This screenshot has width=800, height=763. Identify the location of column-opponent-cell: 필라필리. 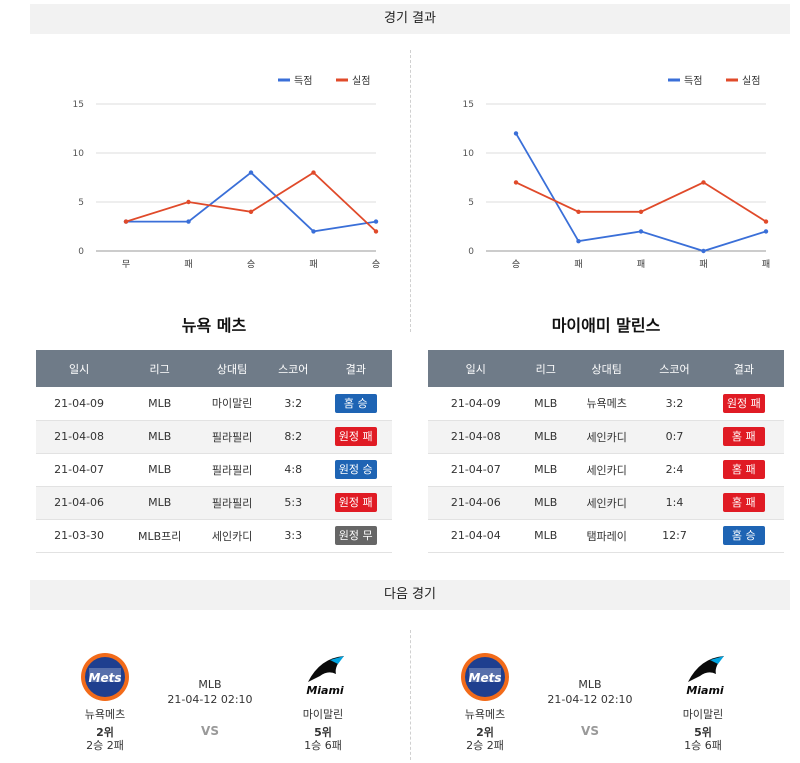
(232, 437).